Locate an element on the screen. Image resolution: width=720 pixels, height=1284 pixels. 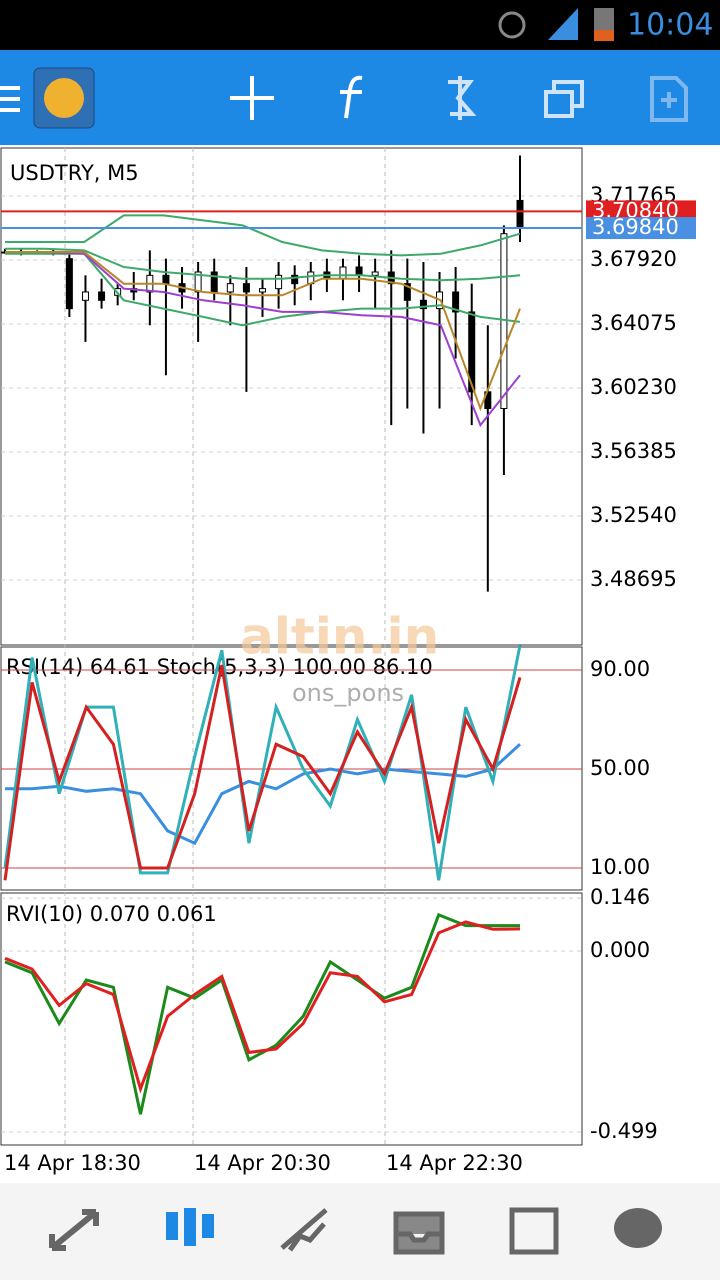
price-tag-label: 3.69840 is located at coordinates (635, 227).